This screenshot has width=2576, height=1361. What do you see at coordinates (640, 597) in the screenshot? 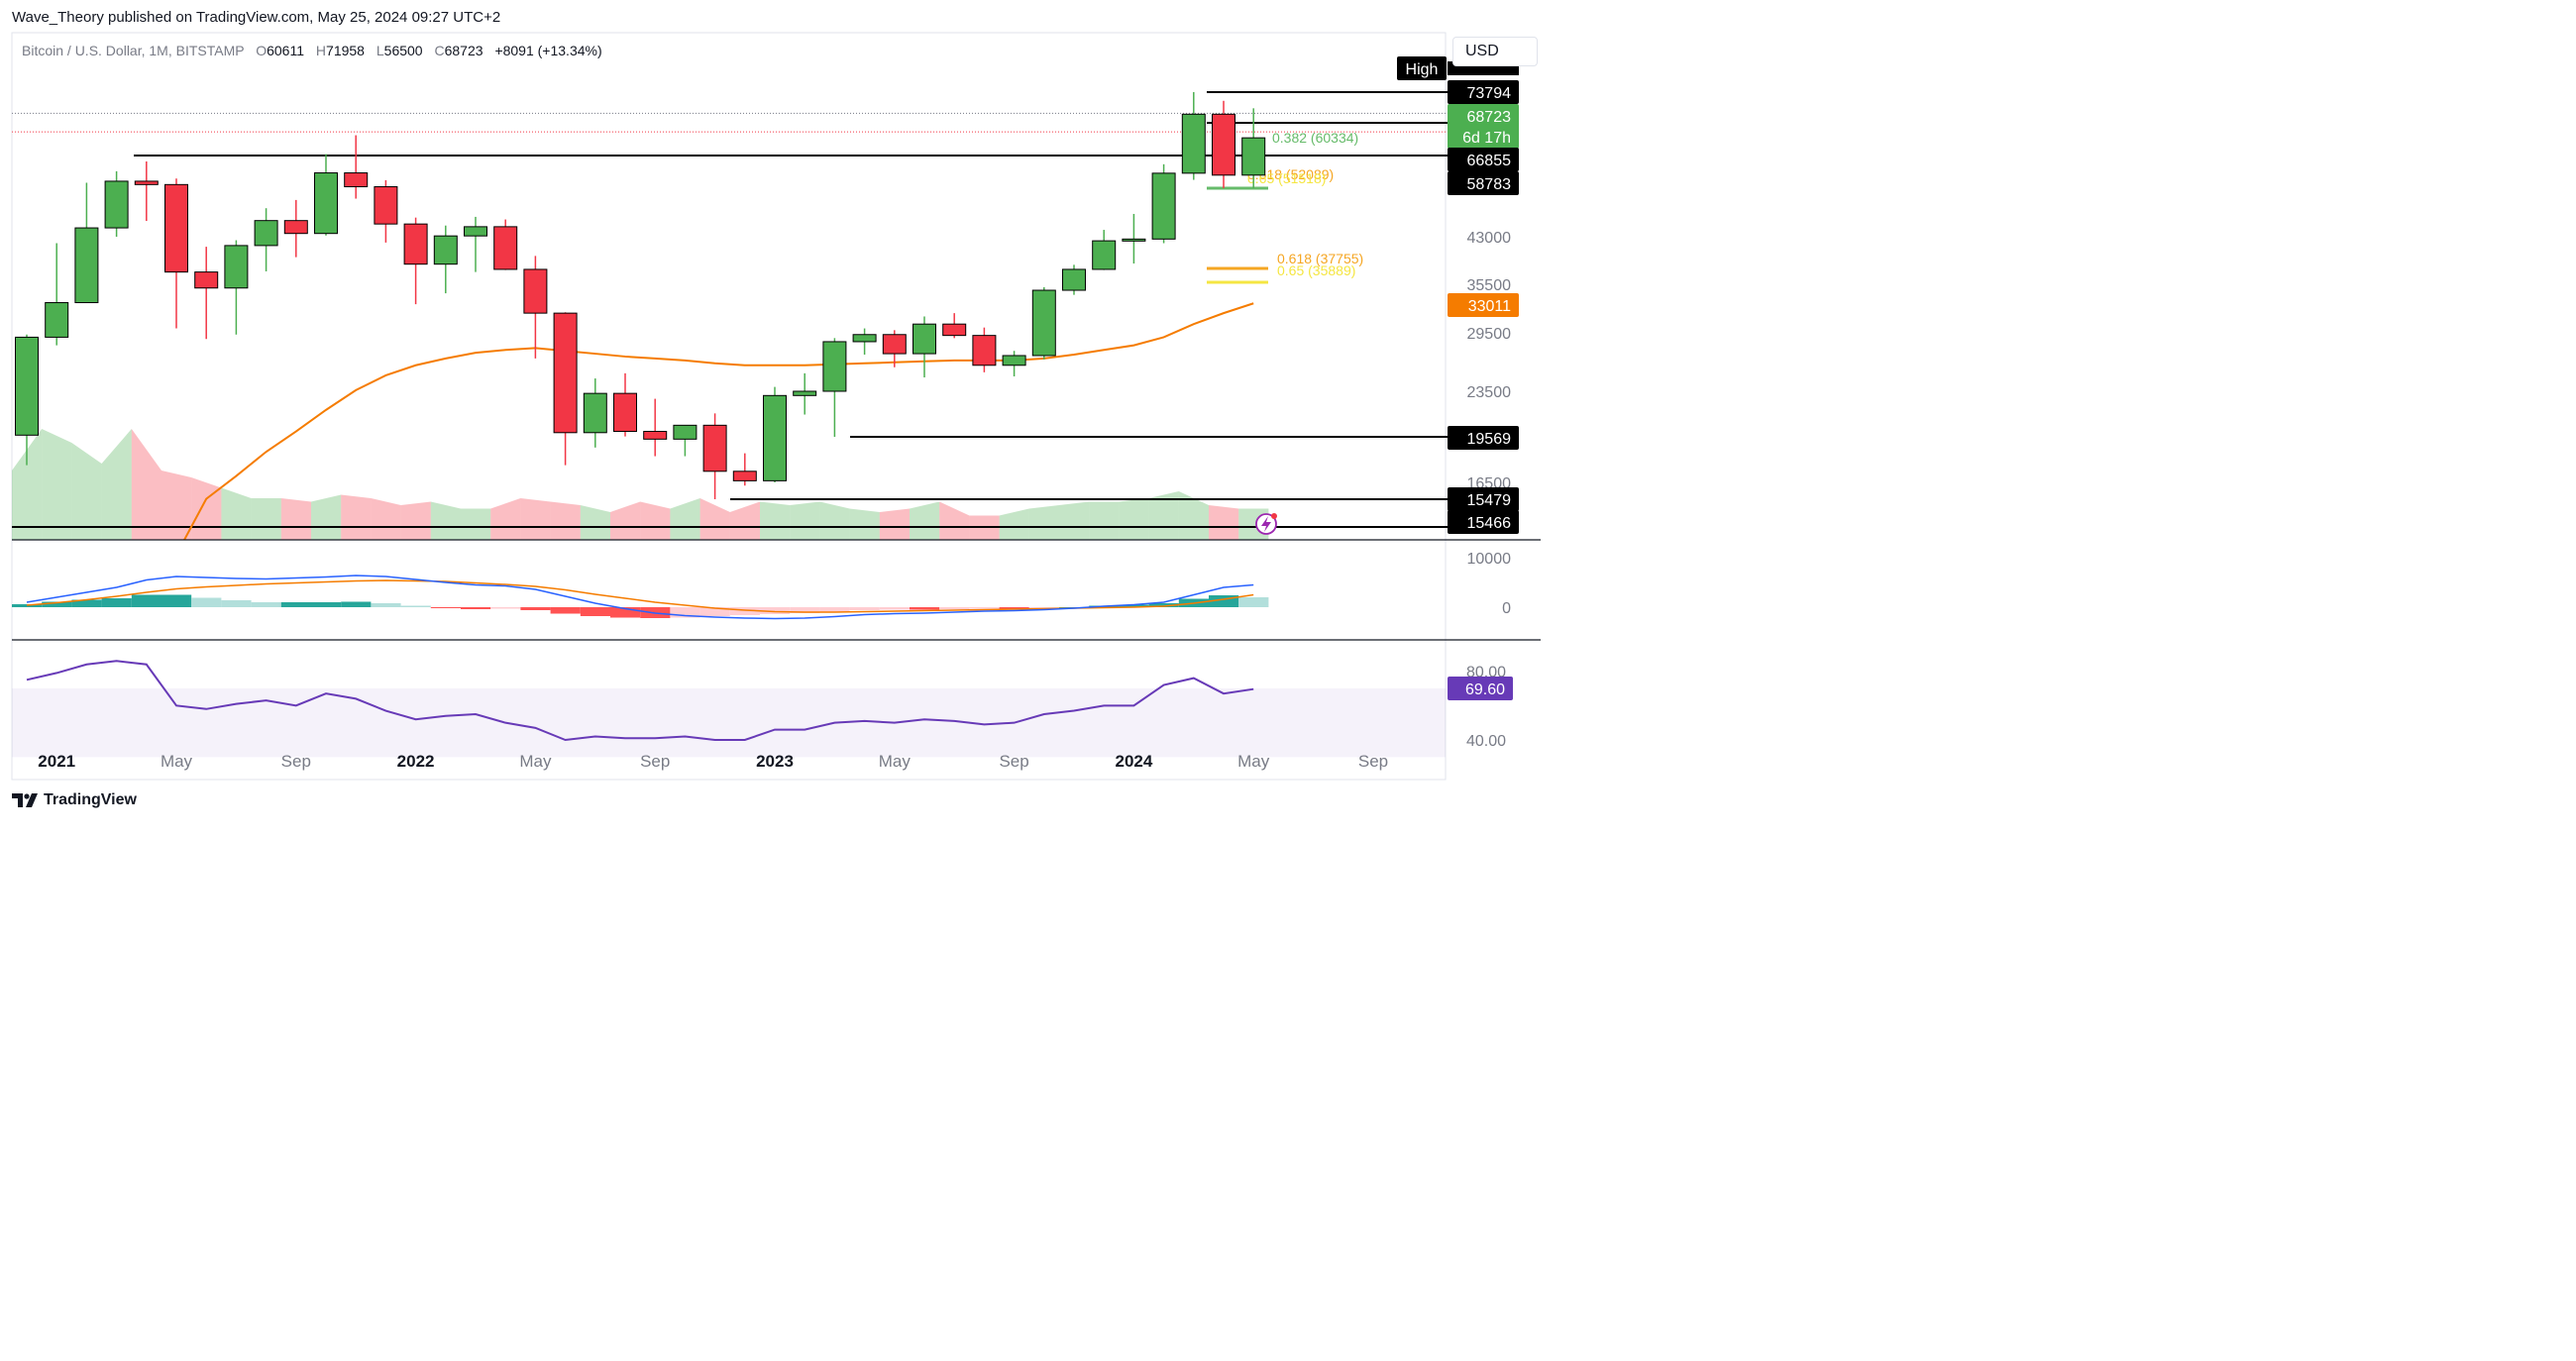
I see `macd-line` at bounding box center [640, 597].